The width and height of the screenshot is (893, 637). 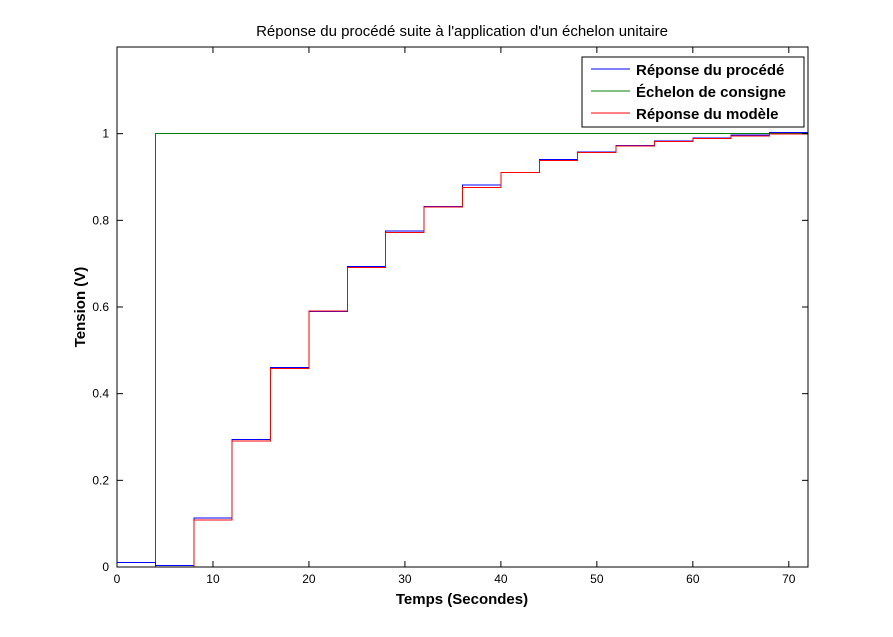 I want to click on x-tick-label: 40, so click(x=501, y=579).